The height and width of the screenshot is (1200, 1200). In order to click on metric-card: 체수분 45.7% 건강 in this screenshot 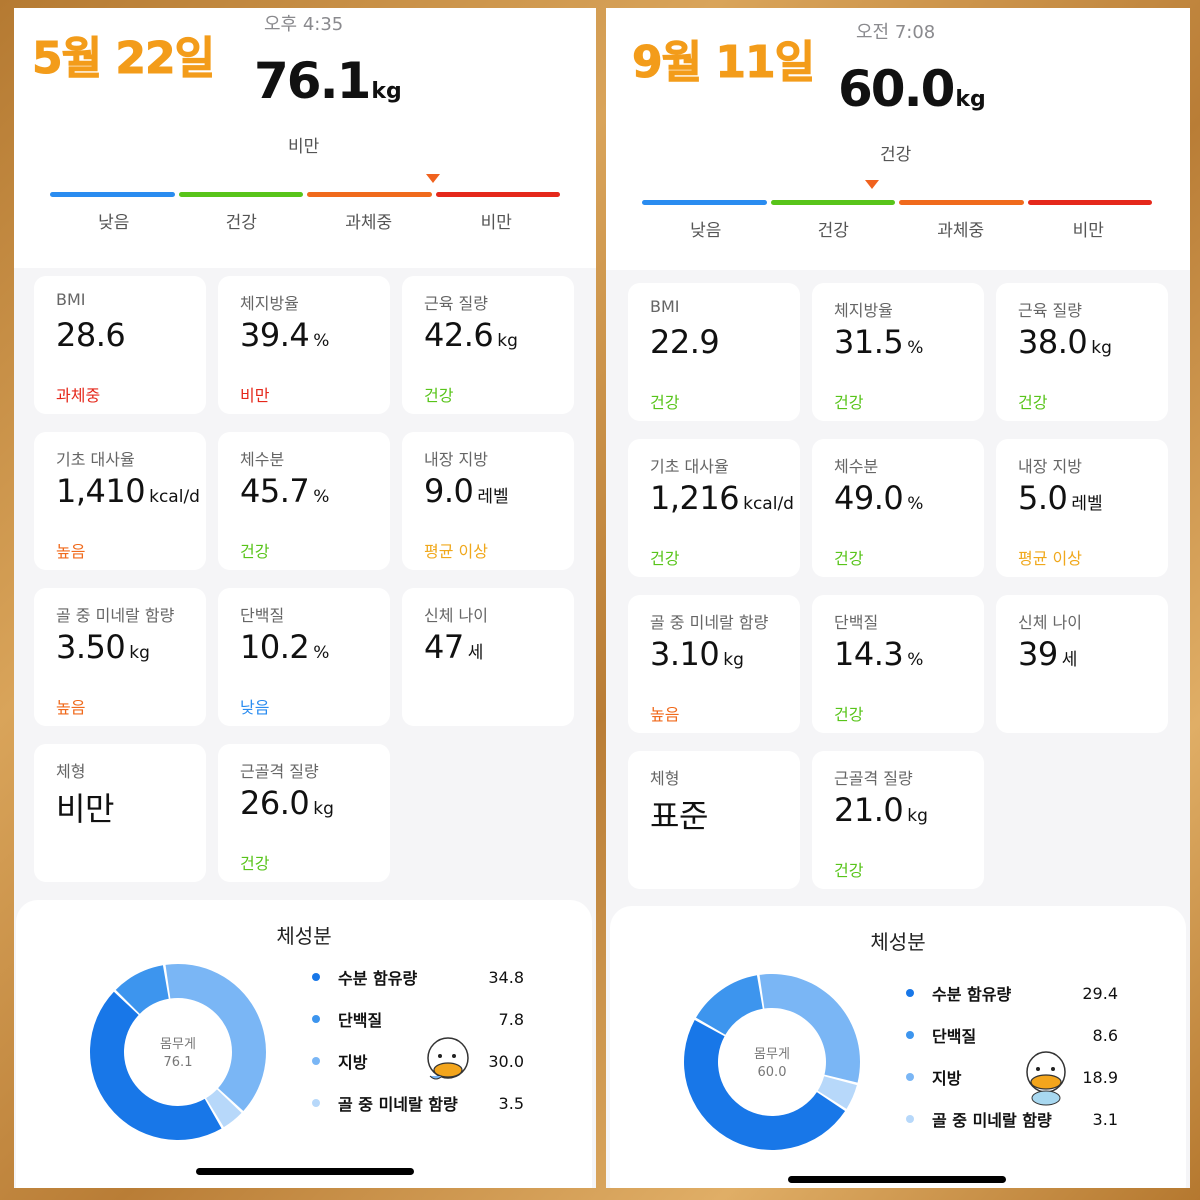, I will do `click(304, 501)`.